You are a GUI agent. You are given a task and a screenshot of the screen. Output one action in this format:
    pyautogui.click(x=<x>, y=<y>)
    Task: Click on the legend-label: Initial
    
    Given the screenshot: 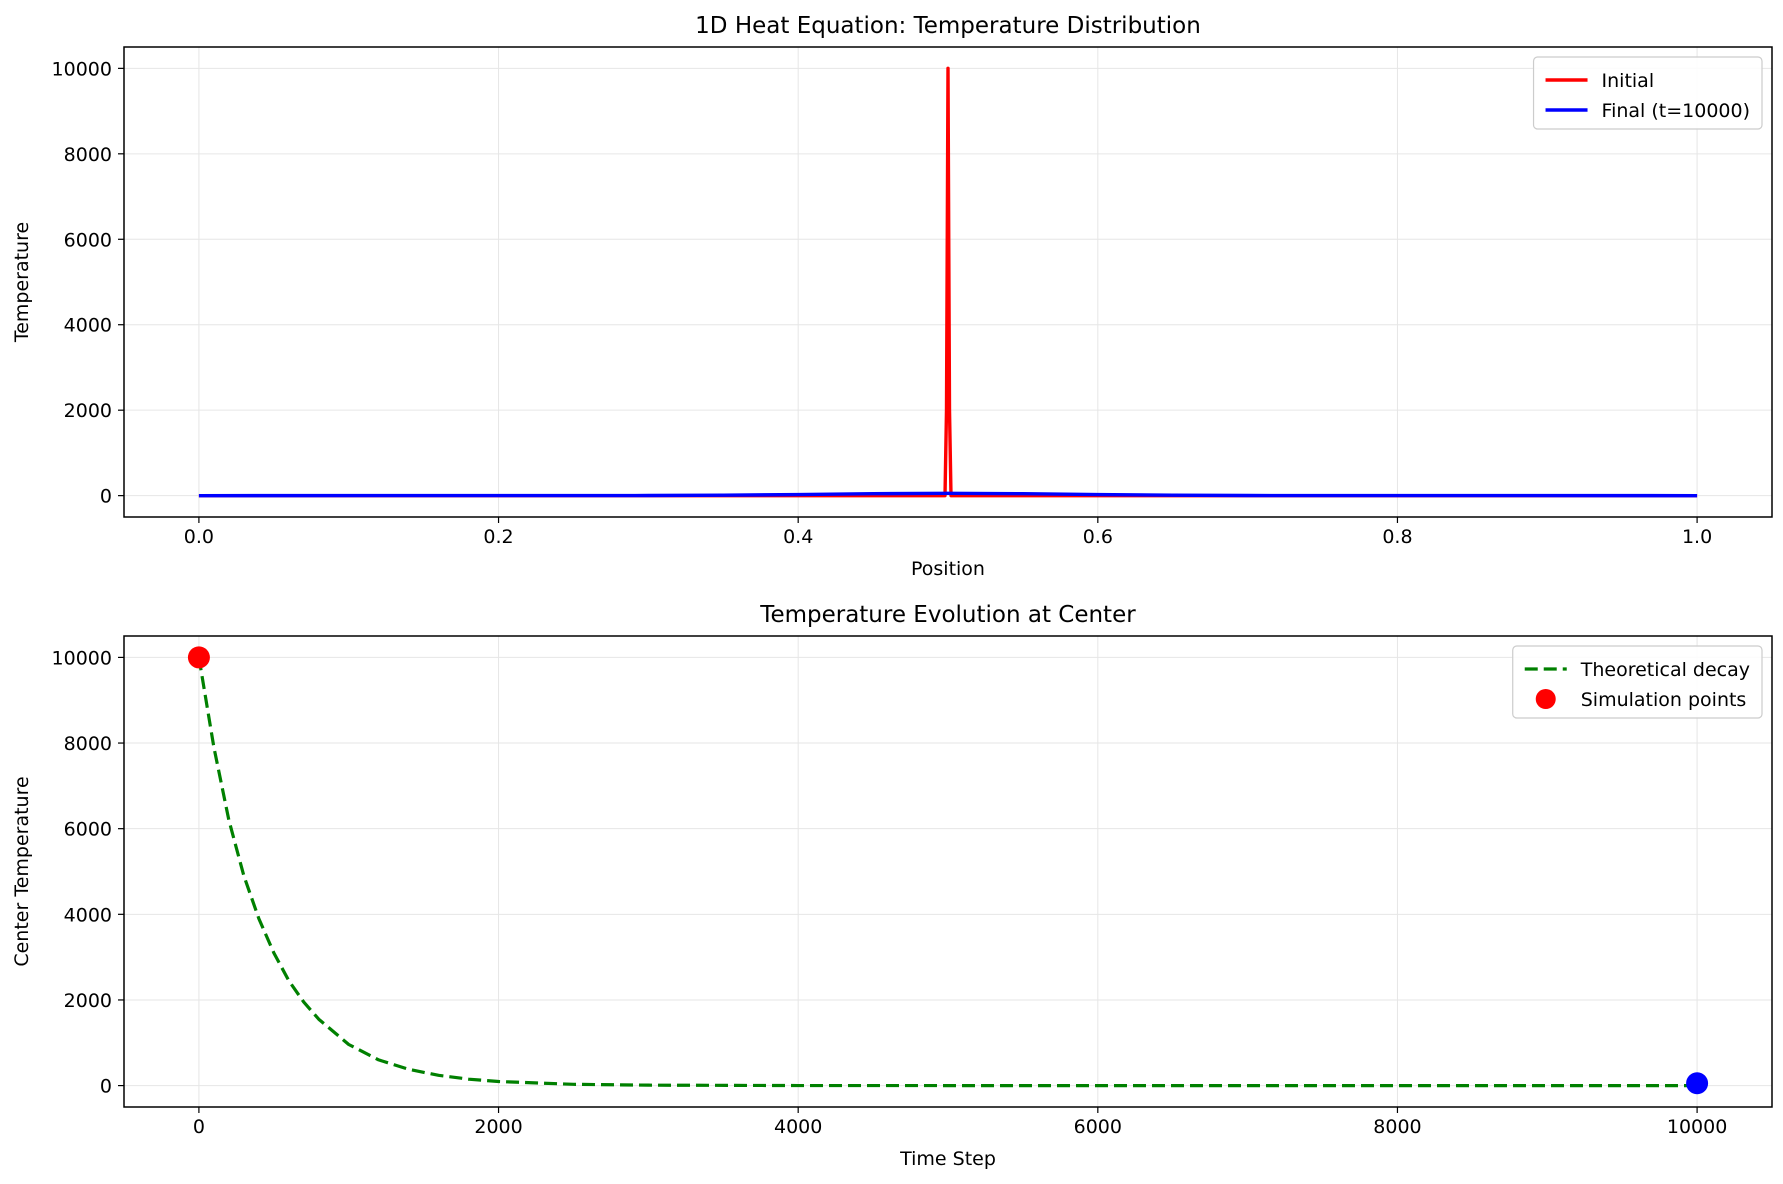 What is the action you would take?
    pyautogui.click(x=1628, y=81)
    